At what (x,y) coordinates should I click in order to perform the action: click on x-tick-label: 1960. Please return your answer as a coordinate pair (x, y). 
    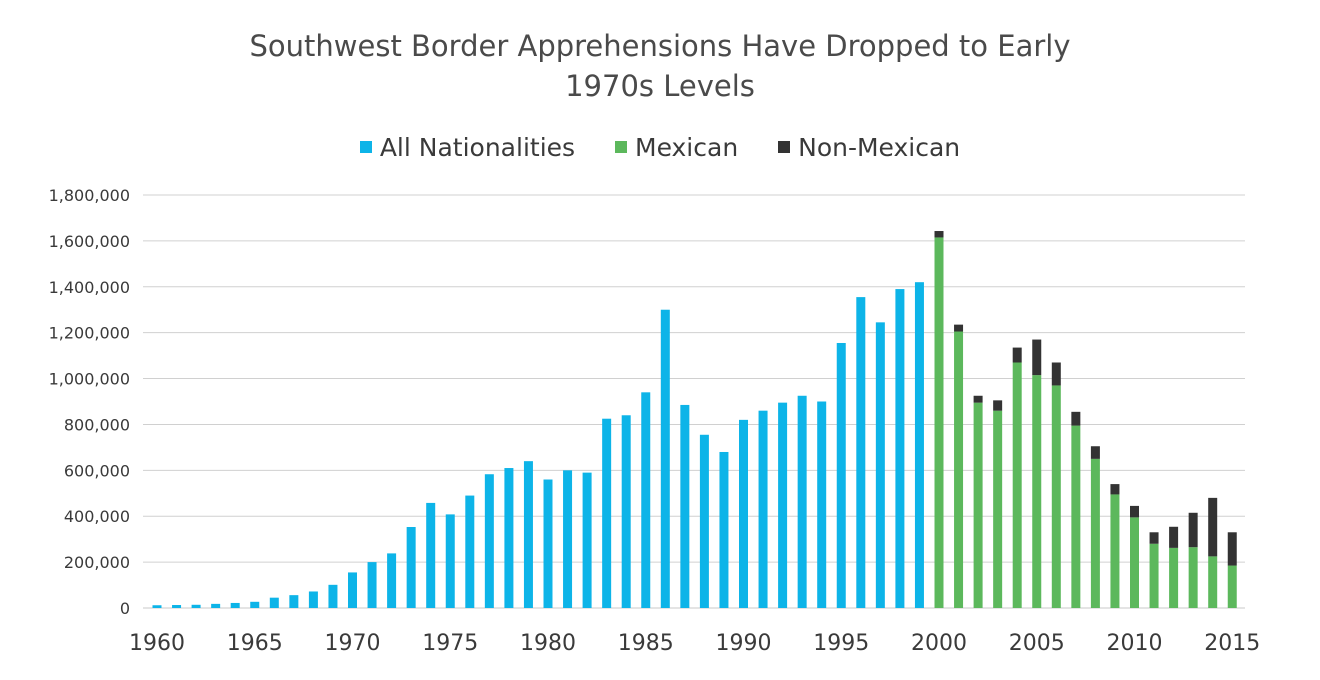
    Looking at the image, I should click on (157, 643).